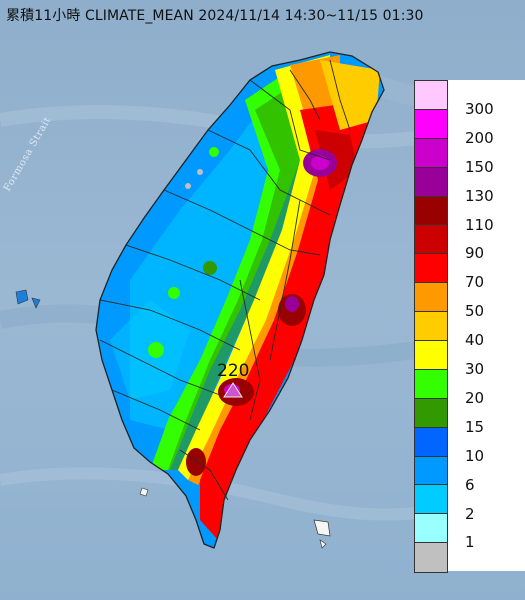  I want to click on legend-label: 110, so click(479, 224).